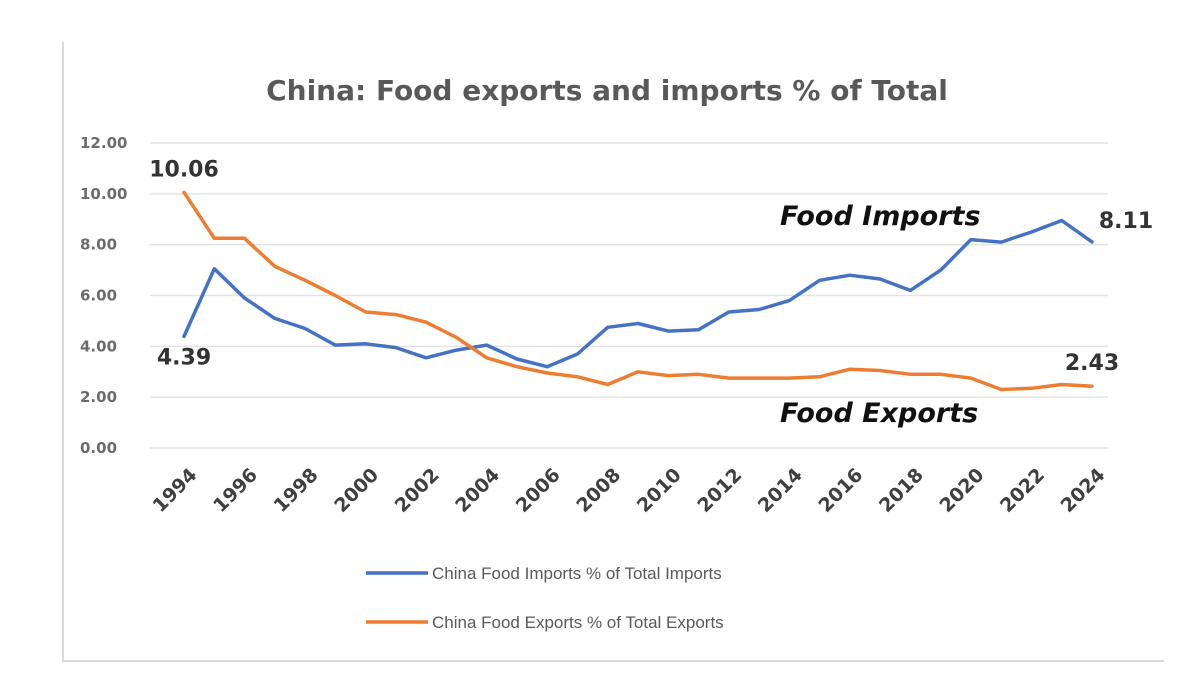 The height and width of the screenshot is (678, 1200). I want to click on x-tick-label: 2000, so click(356, 490).